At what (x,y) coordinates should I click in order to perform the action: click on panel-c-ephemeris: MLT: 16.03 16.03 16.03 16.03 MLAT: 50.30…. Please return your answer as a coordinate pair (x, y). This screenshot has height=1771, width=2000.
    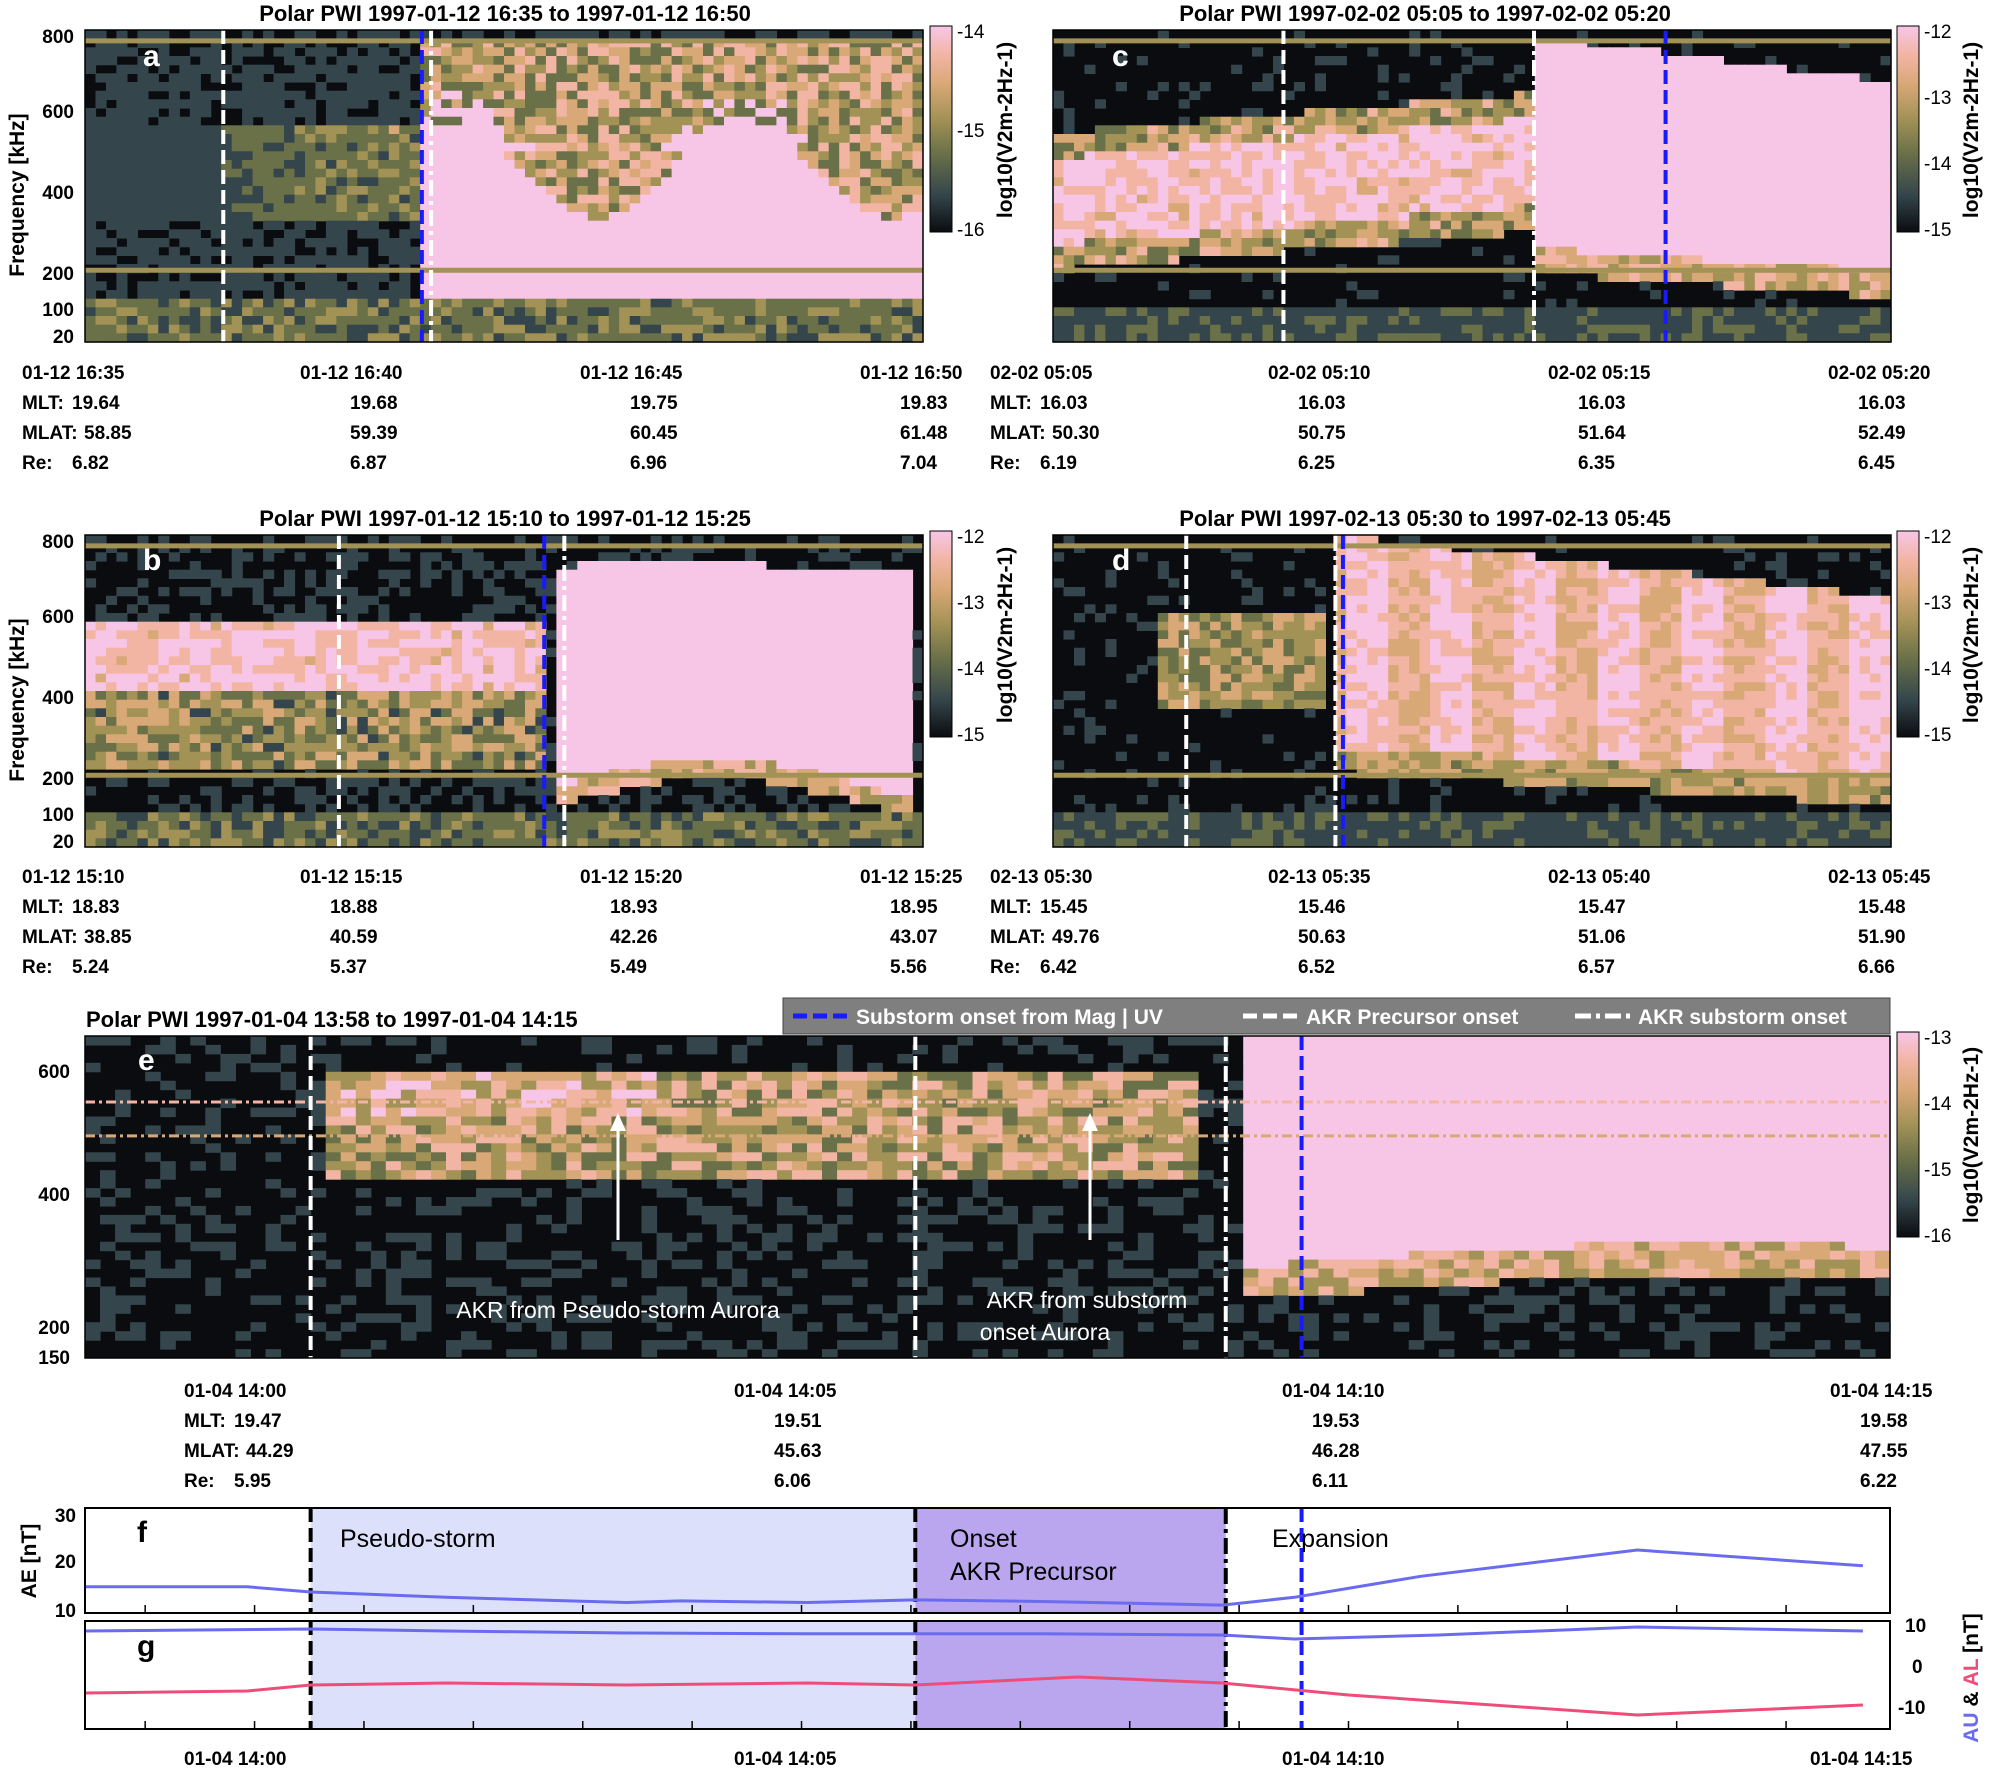
    Looking at the image, I should click on (1448, 433).